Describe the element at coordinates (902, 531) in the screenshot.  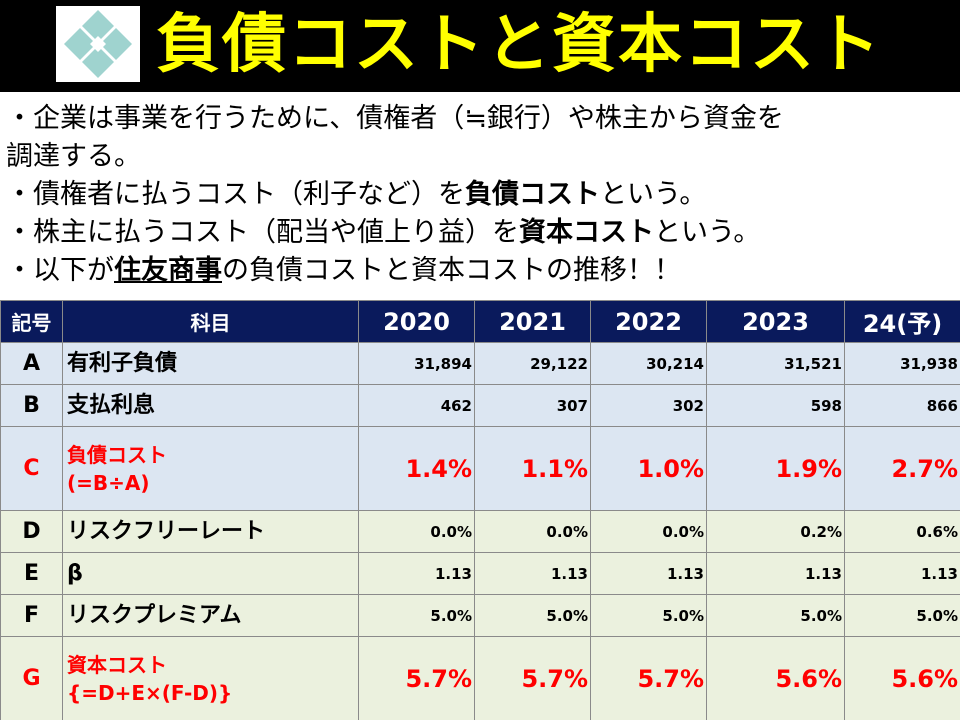
I see `table-cell: 0.6%` at that location.